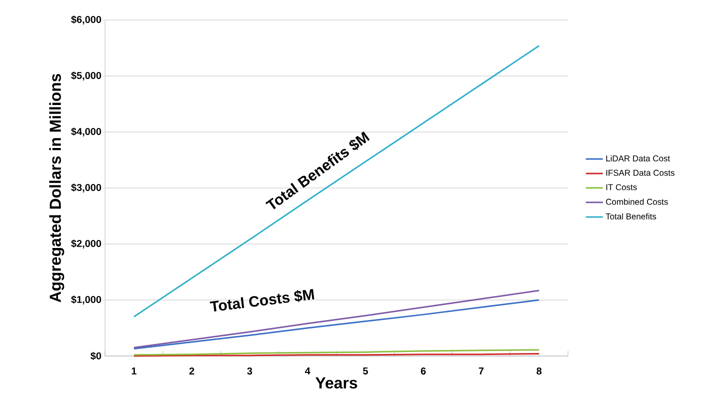 The width and height of the screenshot is (720, 413). What do you see at coordinates (621, 187) in the screenshot?
I see `legend-label: IT Costs` at bounding box center [621, 187].